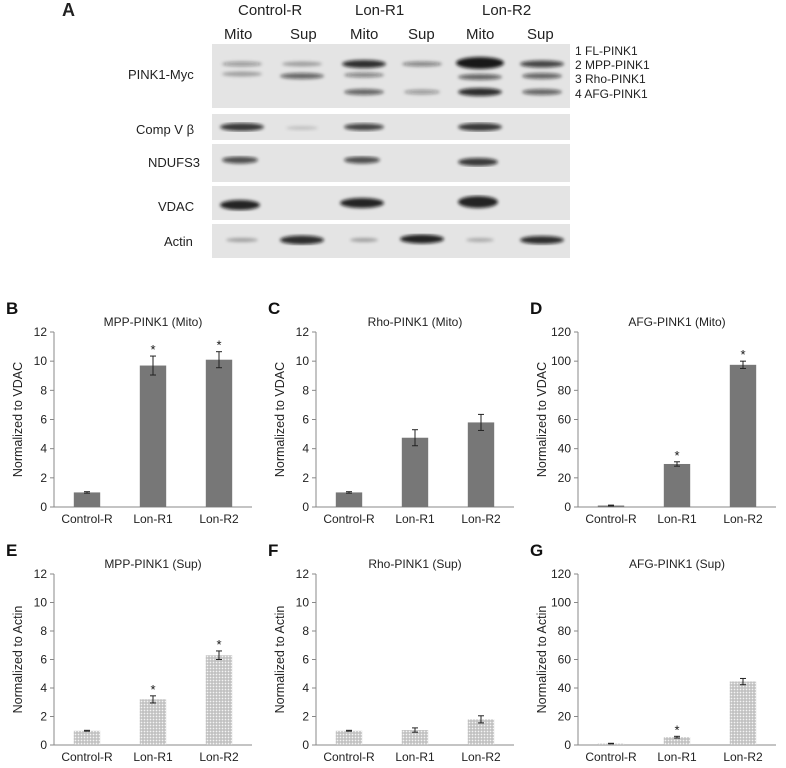  What do you see at coordinates (677, 564) in the screenshot?
I see `chart-title: AFG-PINK1 (Sup)` at bounding box center [677, 564].